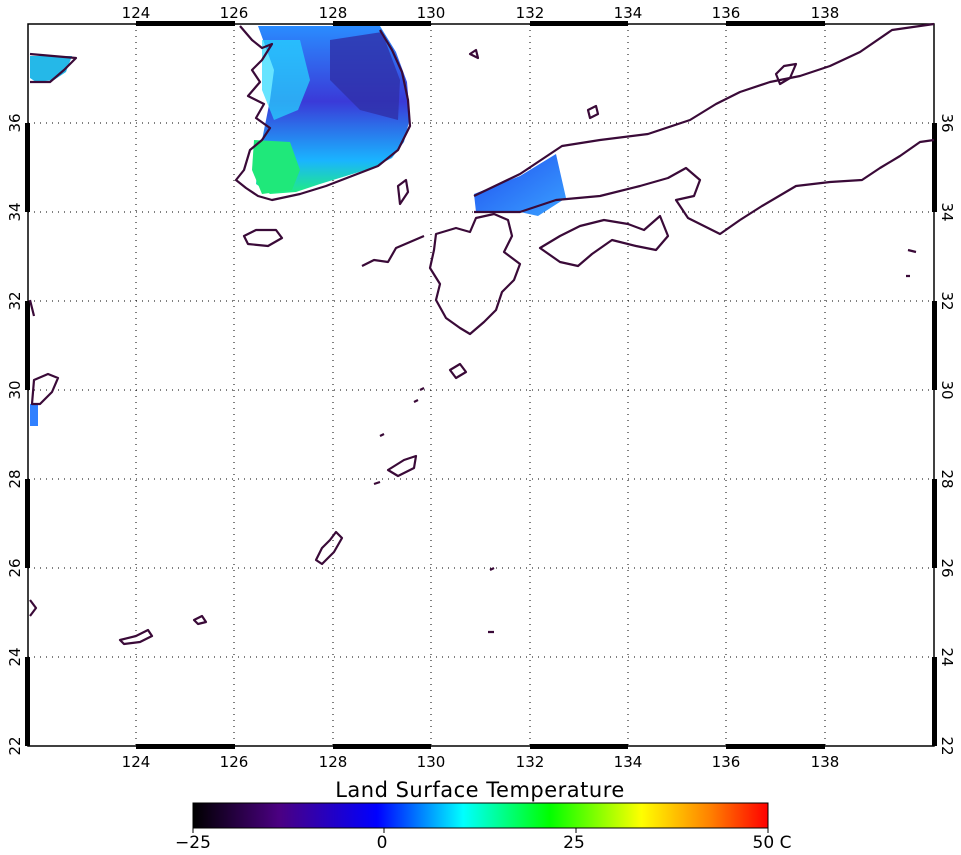  Describe the element at coordinates (628, 13) in the screenshot. I see `lon-label-top: 134` at that location.